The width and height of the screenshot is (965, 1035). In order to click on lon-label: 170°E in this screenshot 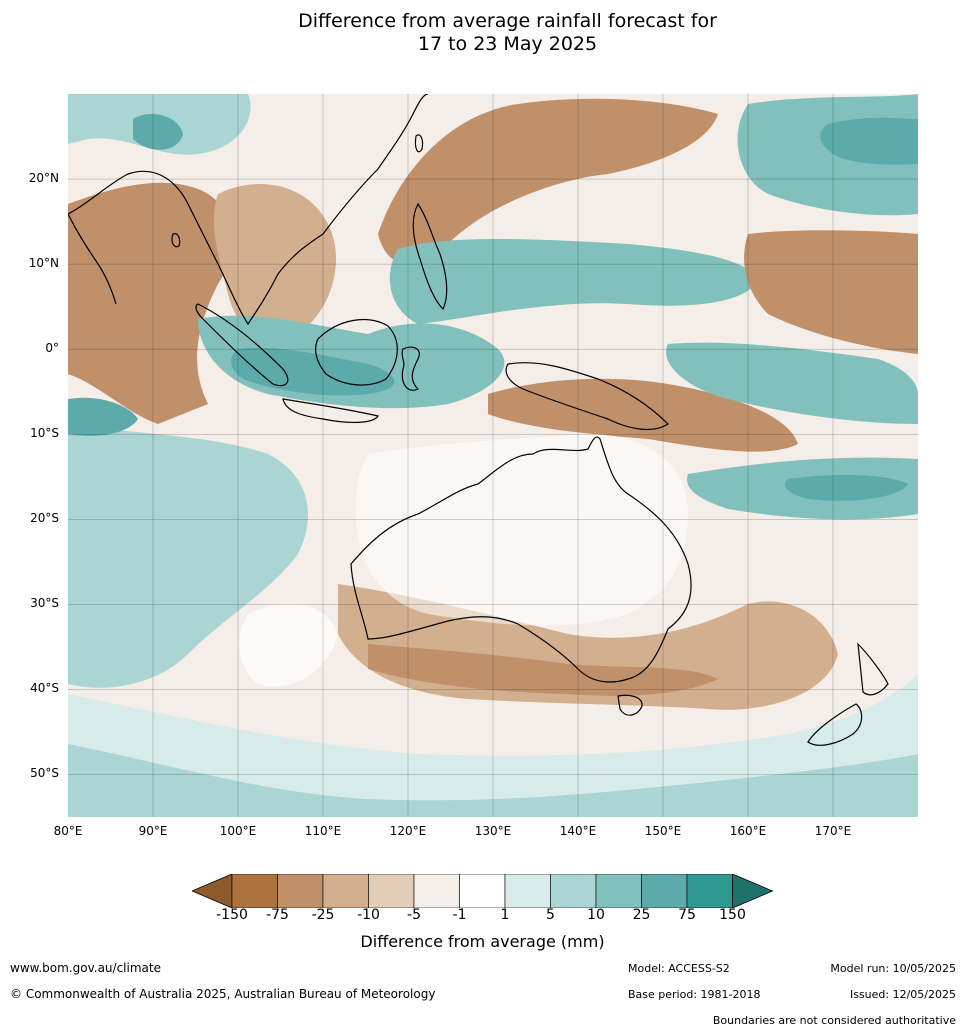, I will do `click(833, 831)`.